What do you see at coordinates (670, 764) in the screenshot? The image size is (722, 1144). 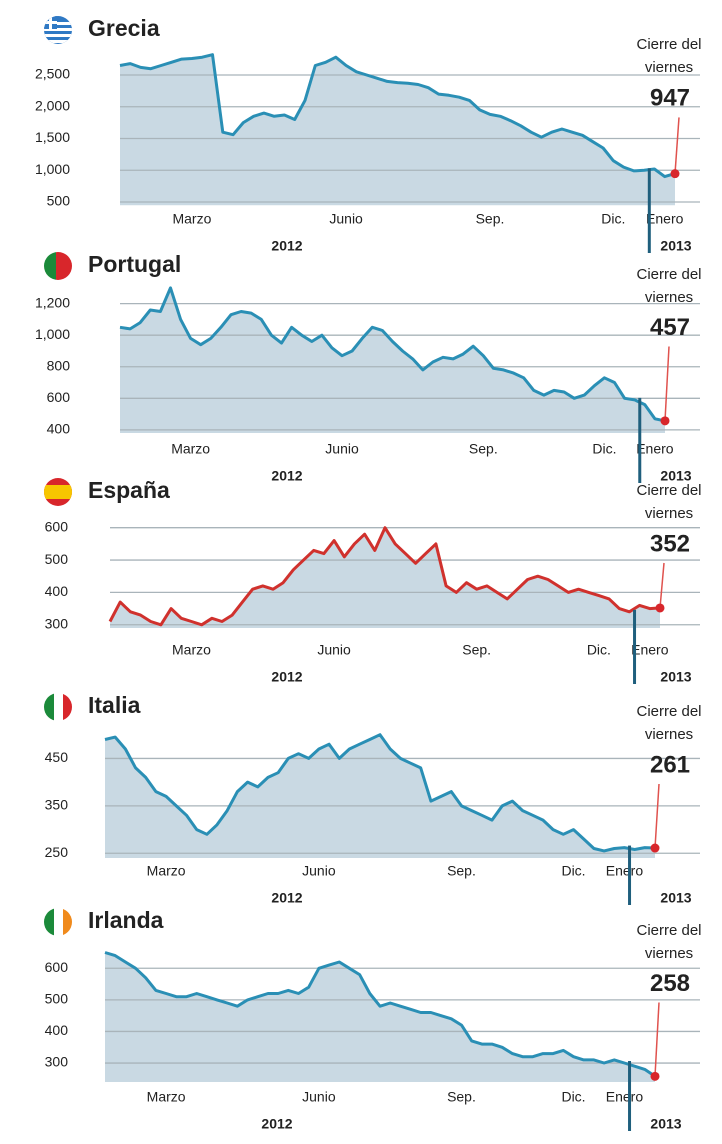 I see `value-label: 261` at bounding box center [670, 764].